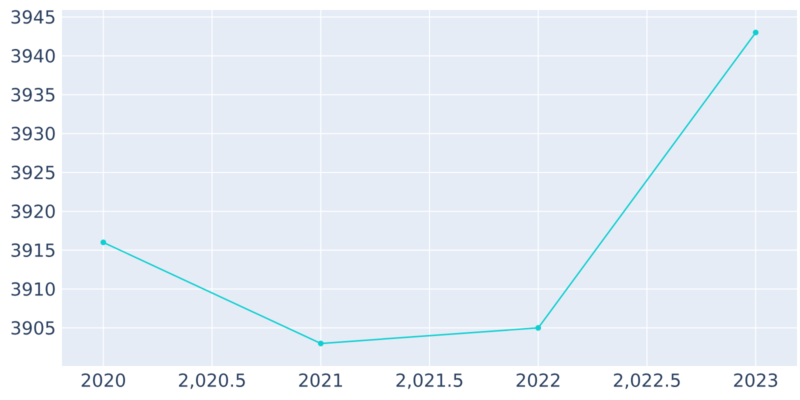 This screenshot has width=800, height=400. What do you see at coordinates (33, 133) in the screenshot?
I see `y-tick-label: 3930` at bounding box center [33, 133].